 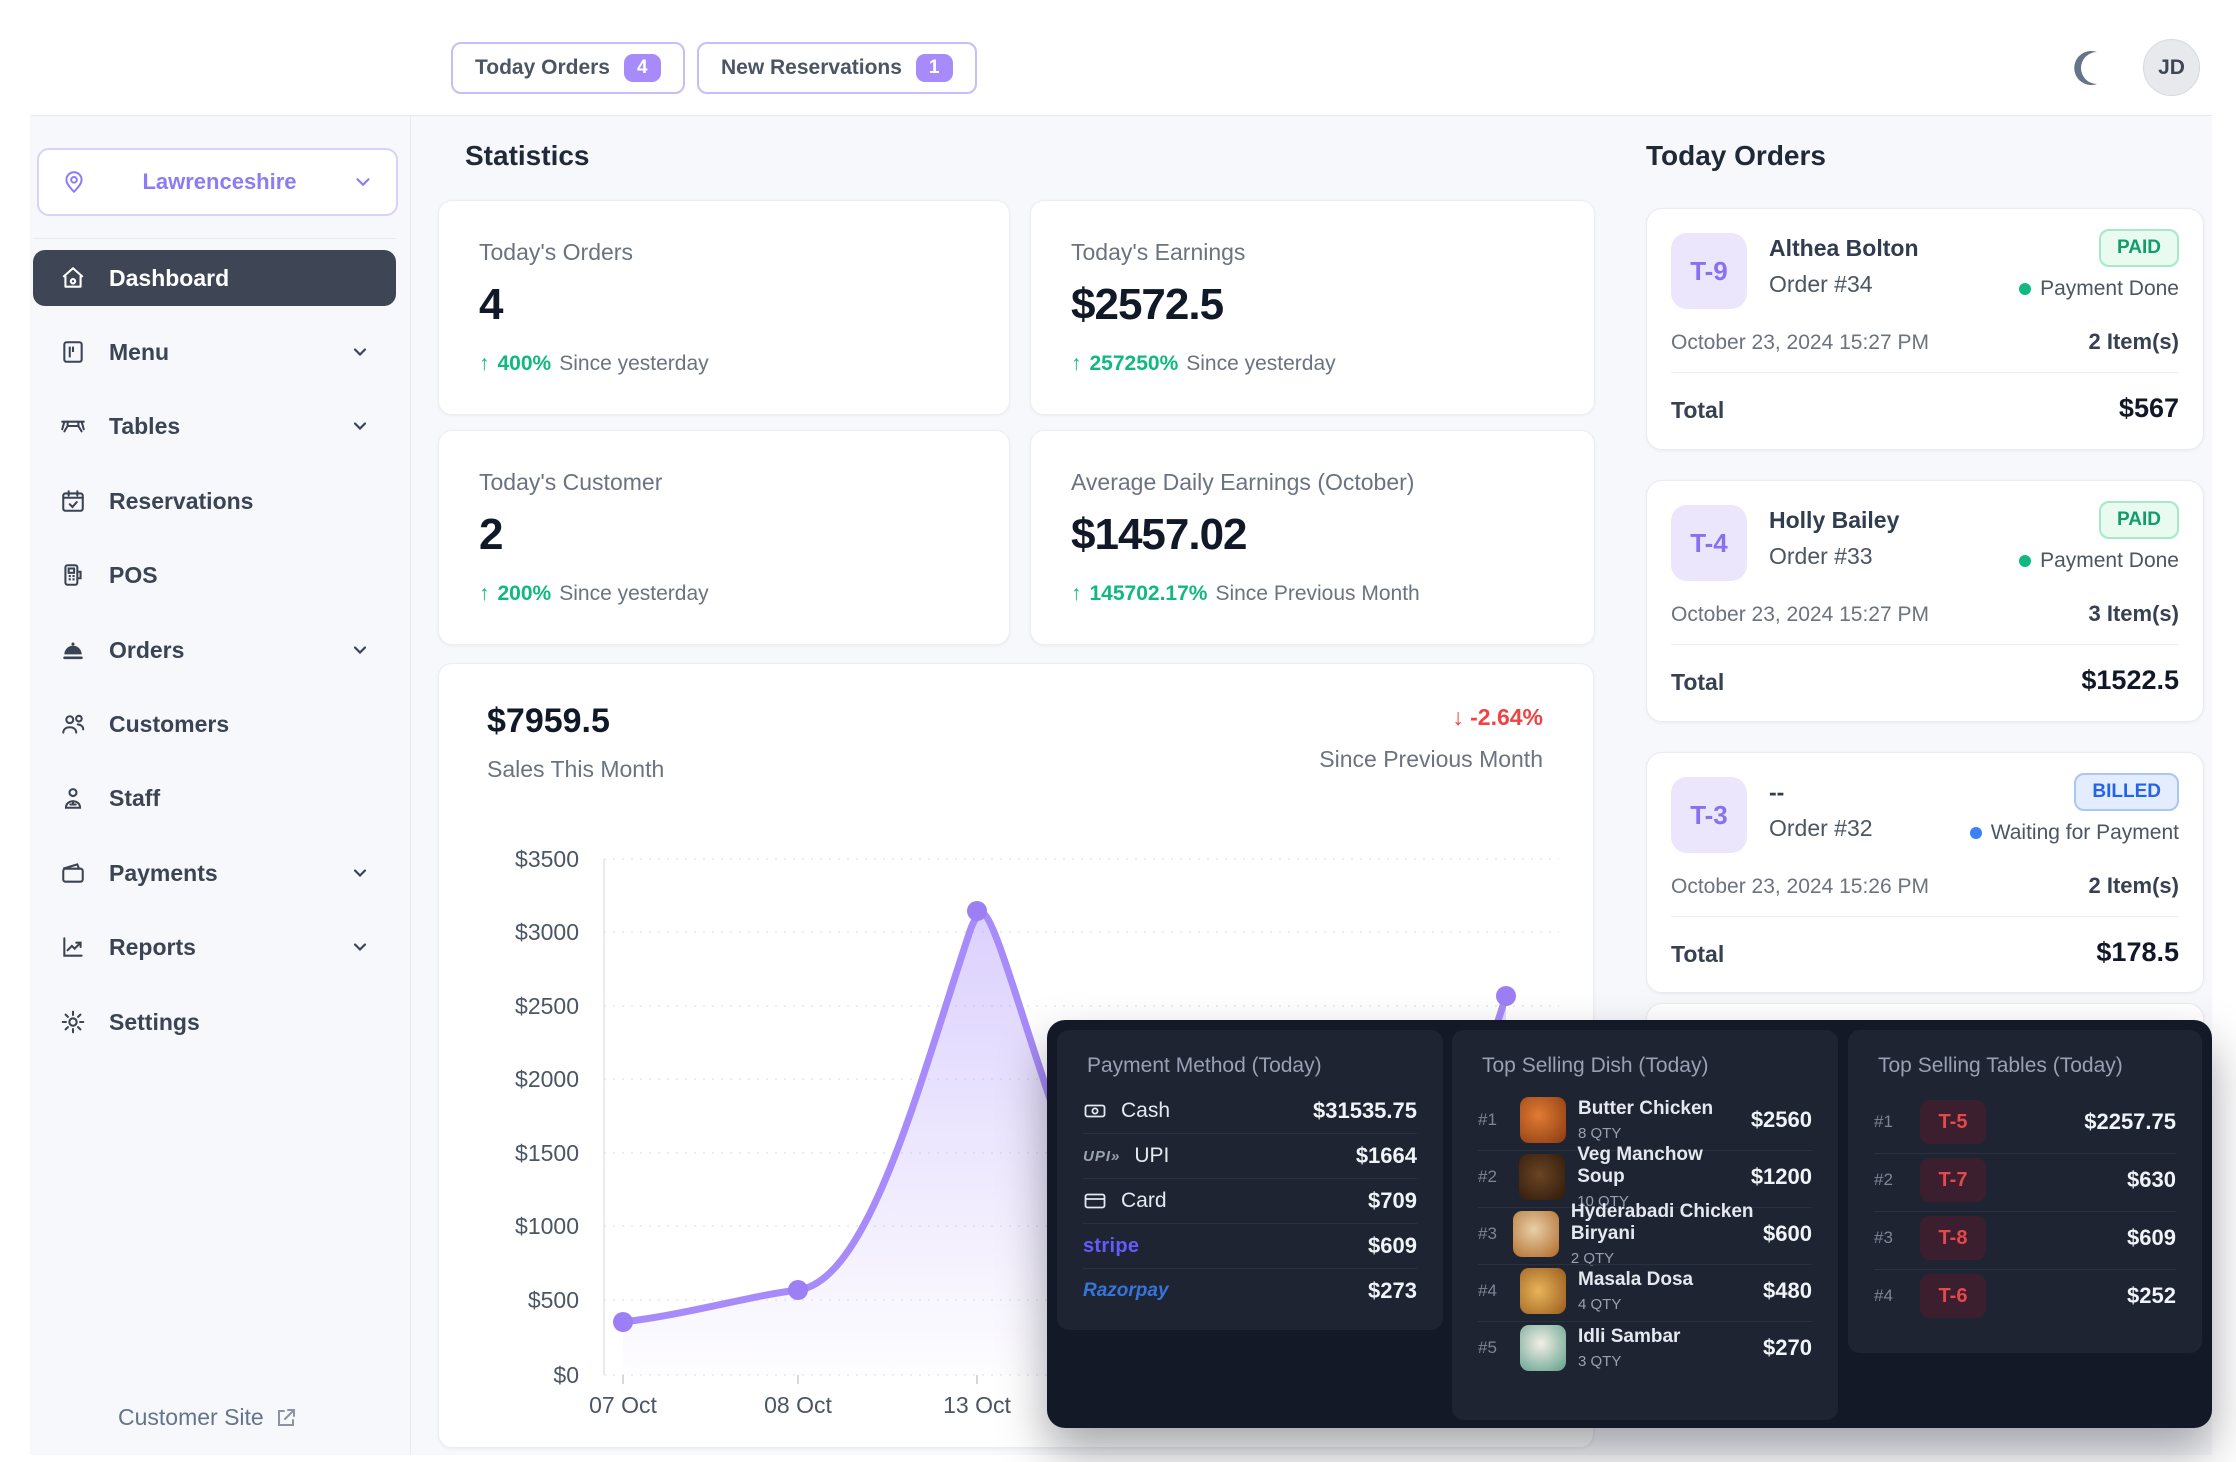 I want to click on sidebar-item-customers: Customers, so click(x=214, y=724).